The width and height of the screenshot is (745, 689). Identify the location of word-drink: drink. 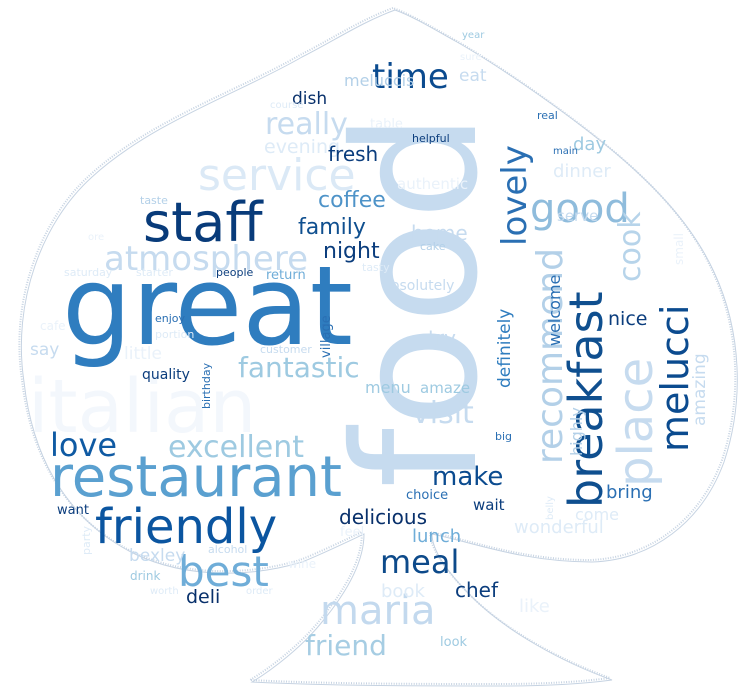
(145, 576).